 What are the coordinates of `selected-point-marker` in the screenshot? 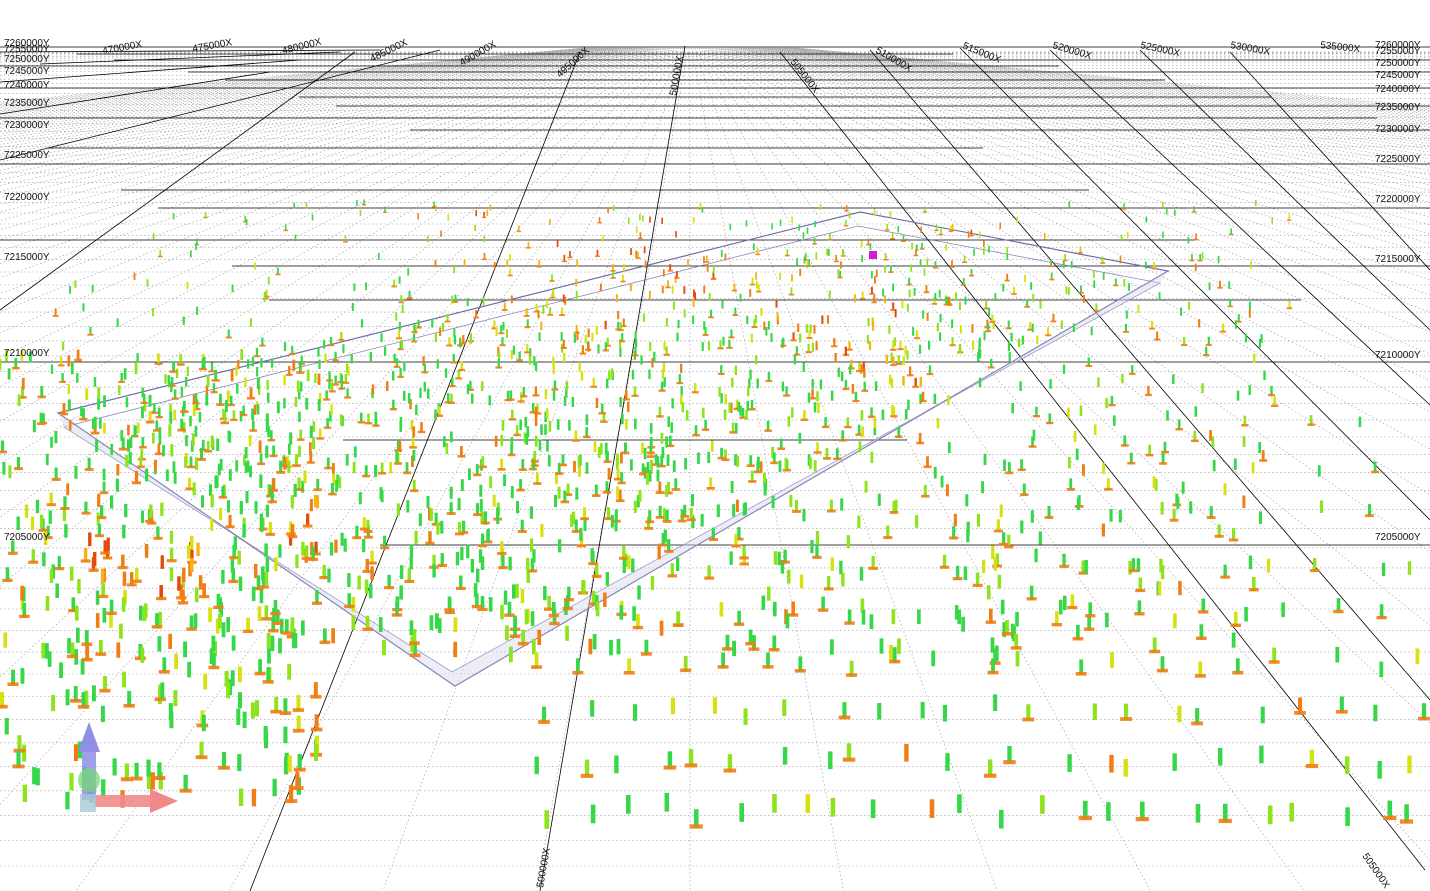 It's located at (873, 255).